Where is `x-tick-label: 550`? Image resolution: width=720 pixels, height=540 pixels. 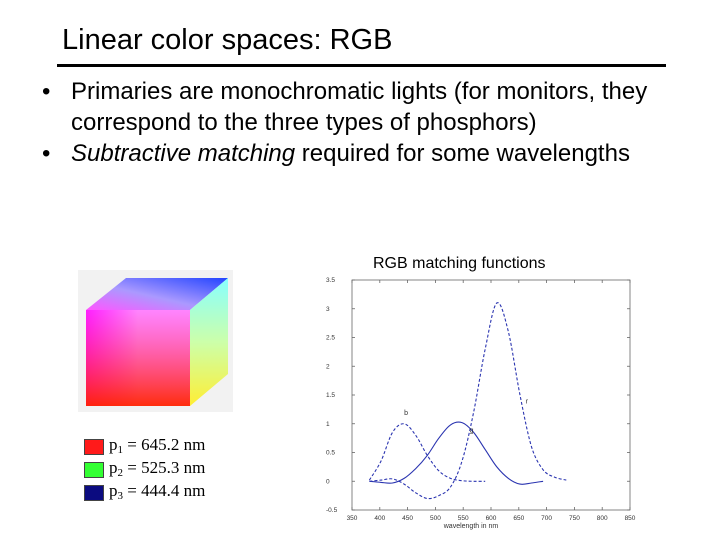 x-tick-label: 550 is located at coordinates (463, 518).